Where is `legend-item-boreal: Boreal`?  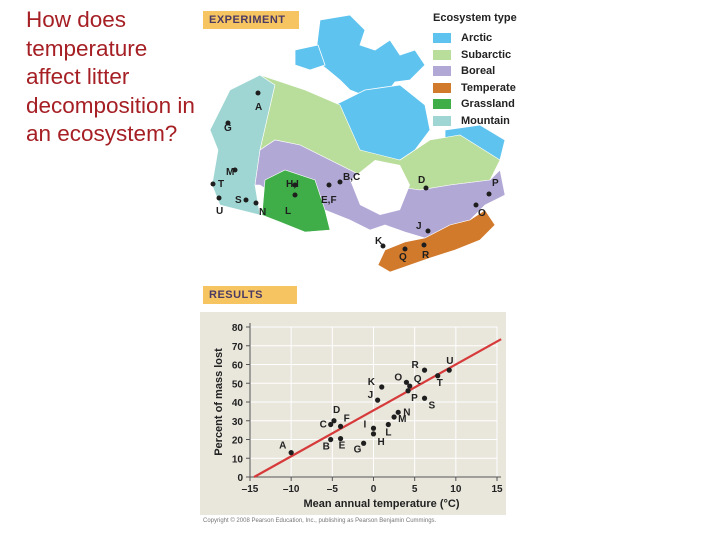 legend-item-boreal: Boreal is located at coordinates (473, 71).